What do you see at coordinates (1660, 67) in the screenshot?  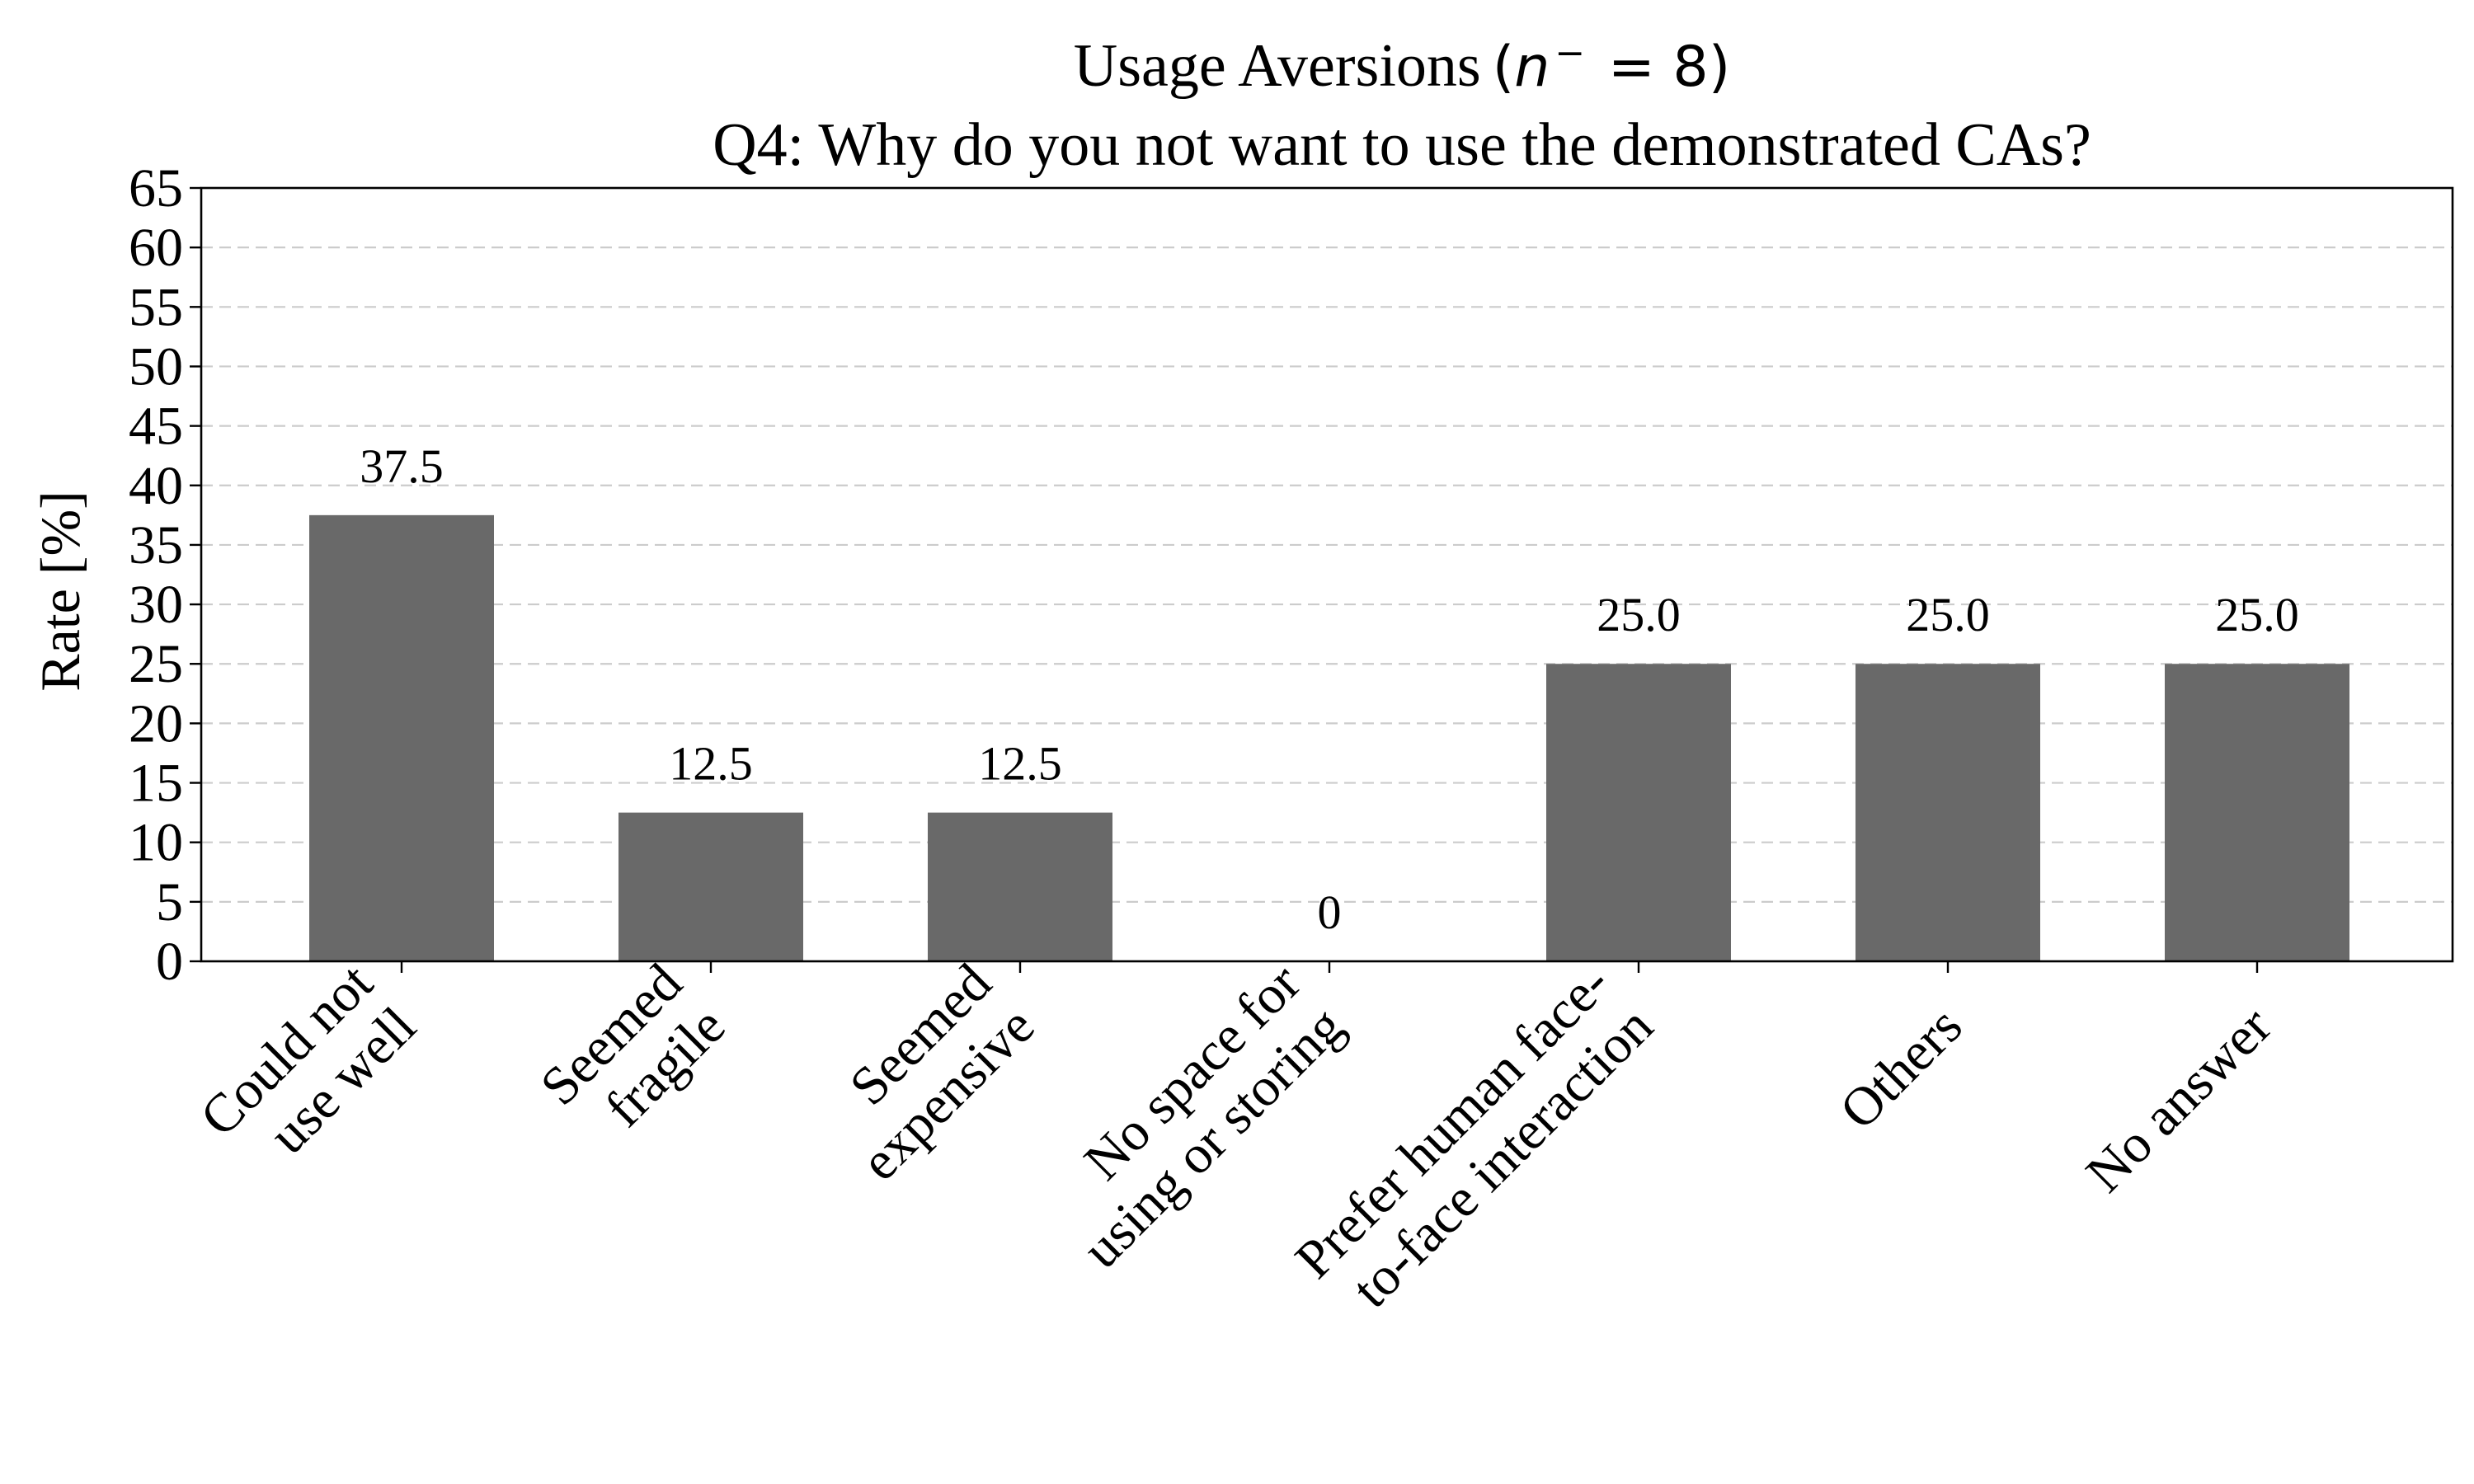 I see `title-math-rest: = 8)` at bounding box center [1660, 67].